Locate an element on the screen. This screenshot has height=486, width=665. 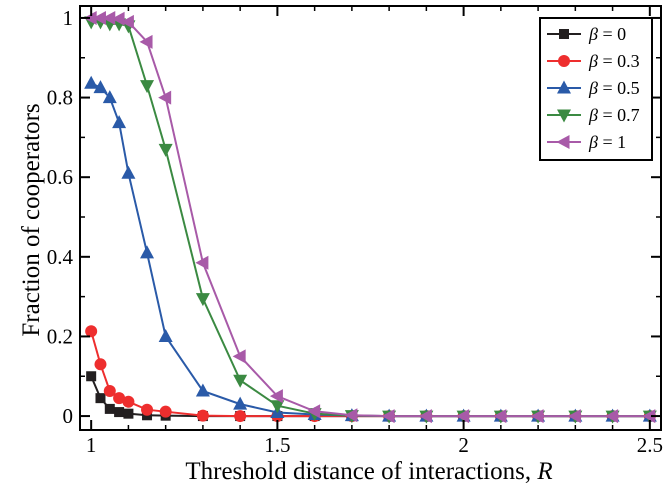
legend-label: β = 1 is located at coordinates (607, 142).